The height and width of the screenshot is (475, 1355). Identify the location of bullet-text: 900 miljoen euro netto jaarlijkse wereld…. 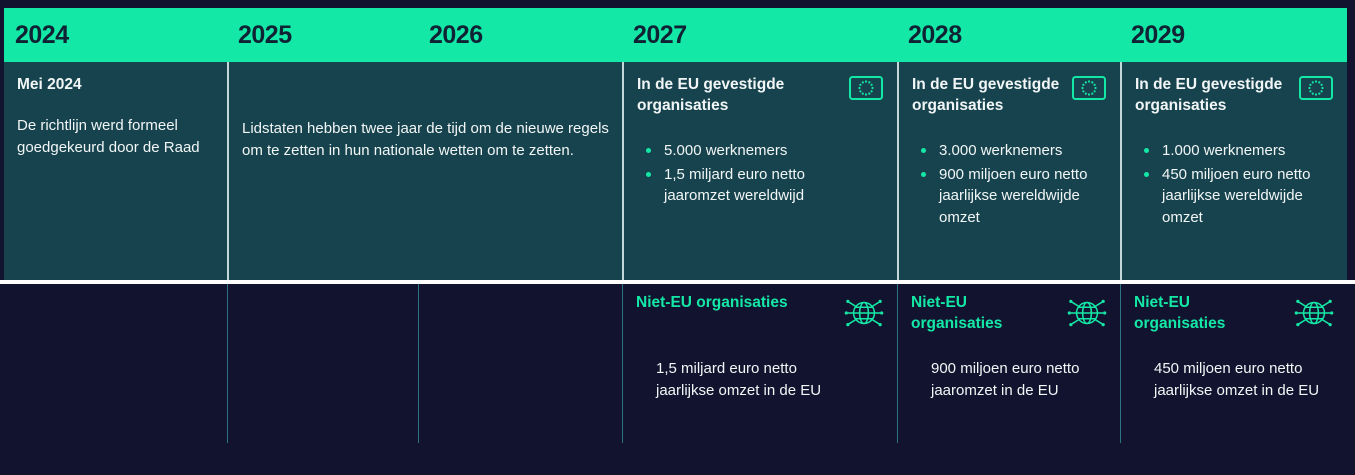
(1013, 195).